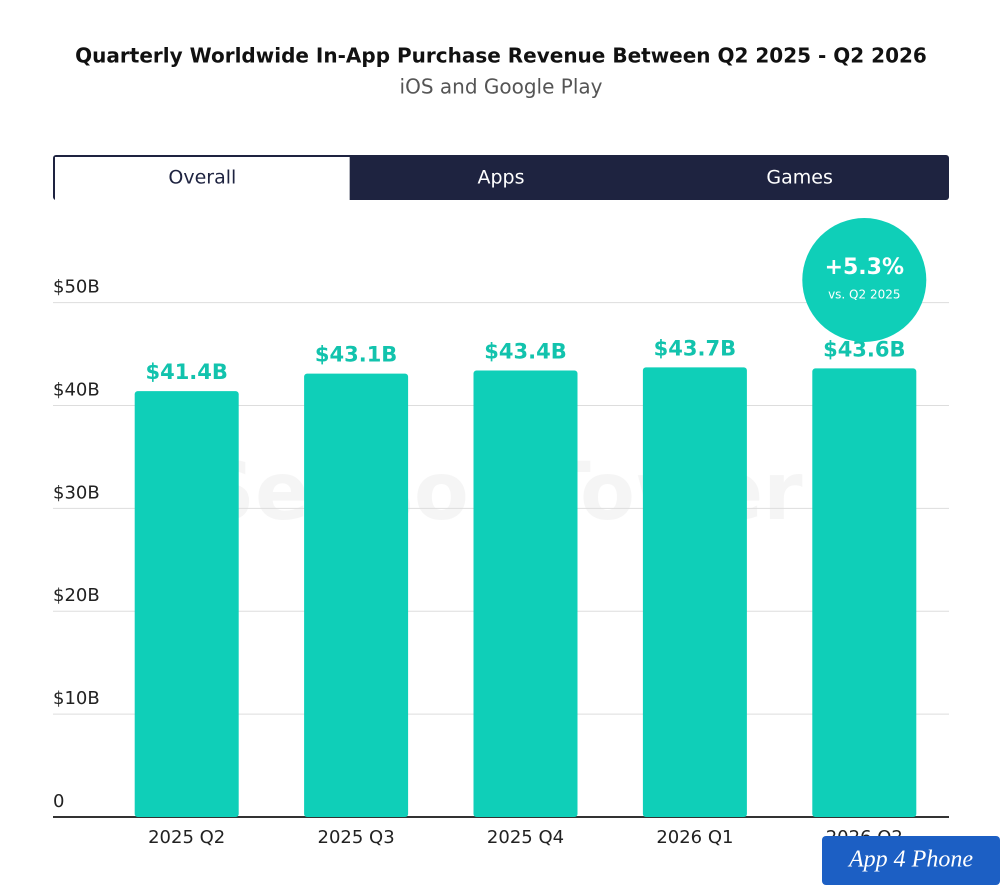 This screenshot has width=1000, height=885. Describe the element at coordinates (186, 837) in the screenshot. I see `x-tick-label: 2025 Q2` at that location.